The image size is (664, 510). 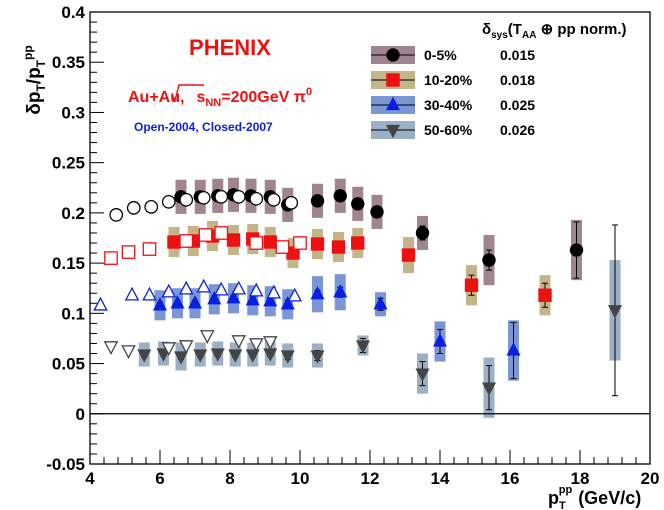 I want to click on x-axis-title: pTpp (GeV/c), so click(x=594, y=497).